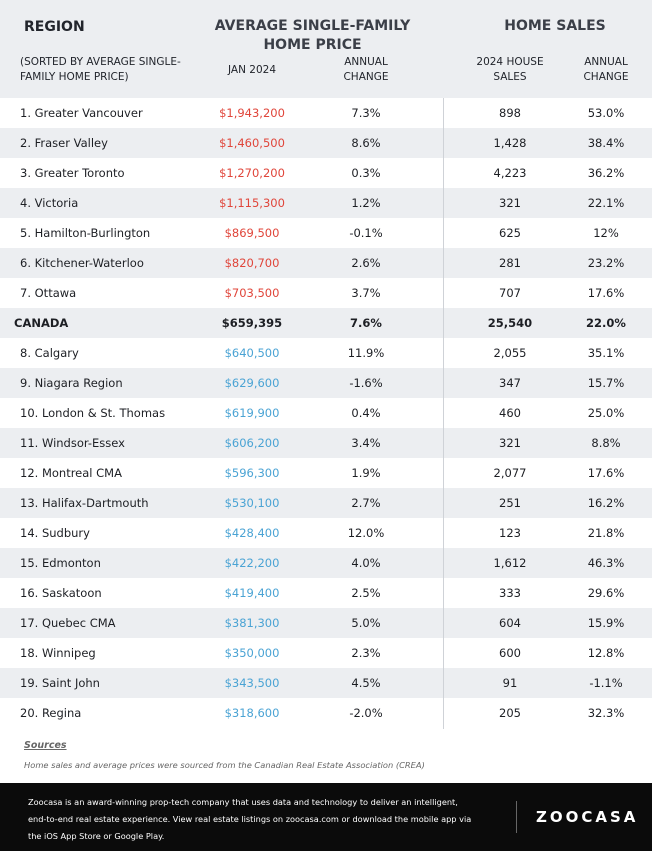 The height and width of the screenshot is (851, 652). What do you see at coordinates (366, 593) in the screenshot?
I see `price-change-cell: 2.5%` at bounding box center [366, 593].